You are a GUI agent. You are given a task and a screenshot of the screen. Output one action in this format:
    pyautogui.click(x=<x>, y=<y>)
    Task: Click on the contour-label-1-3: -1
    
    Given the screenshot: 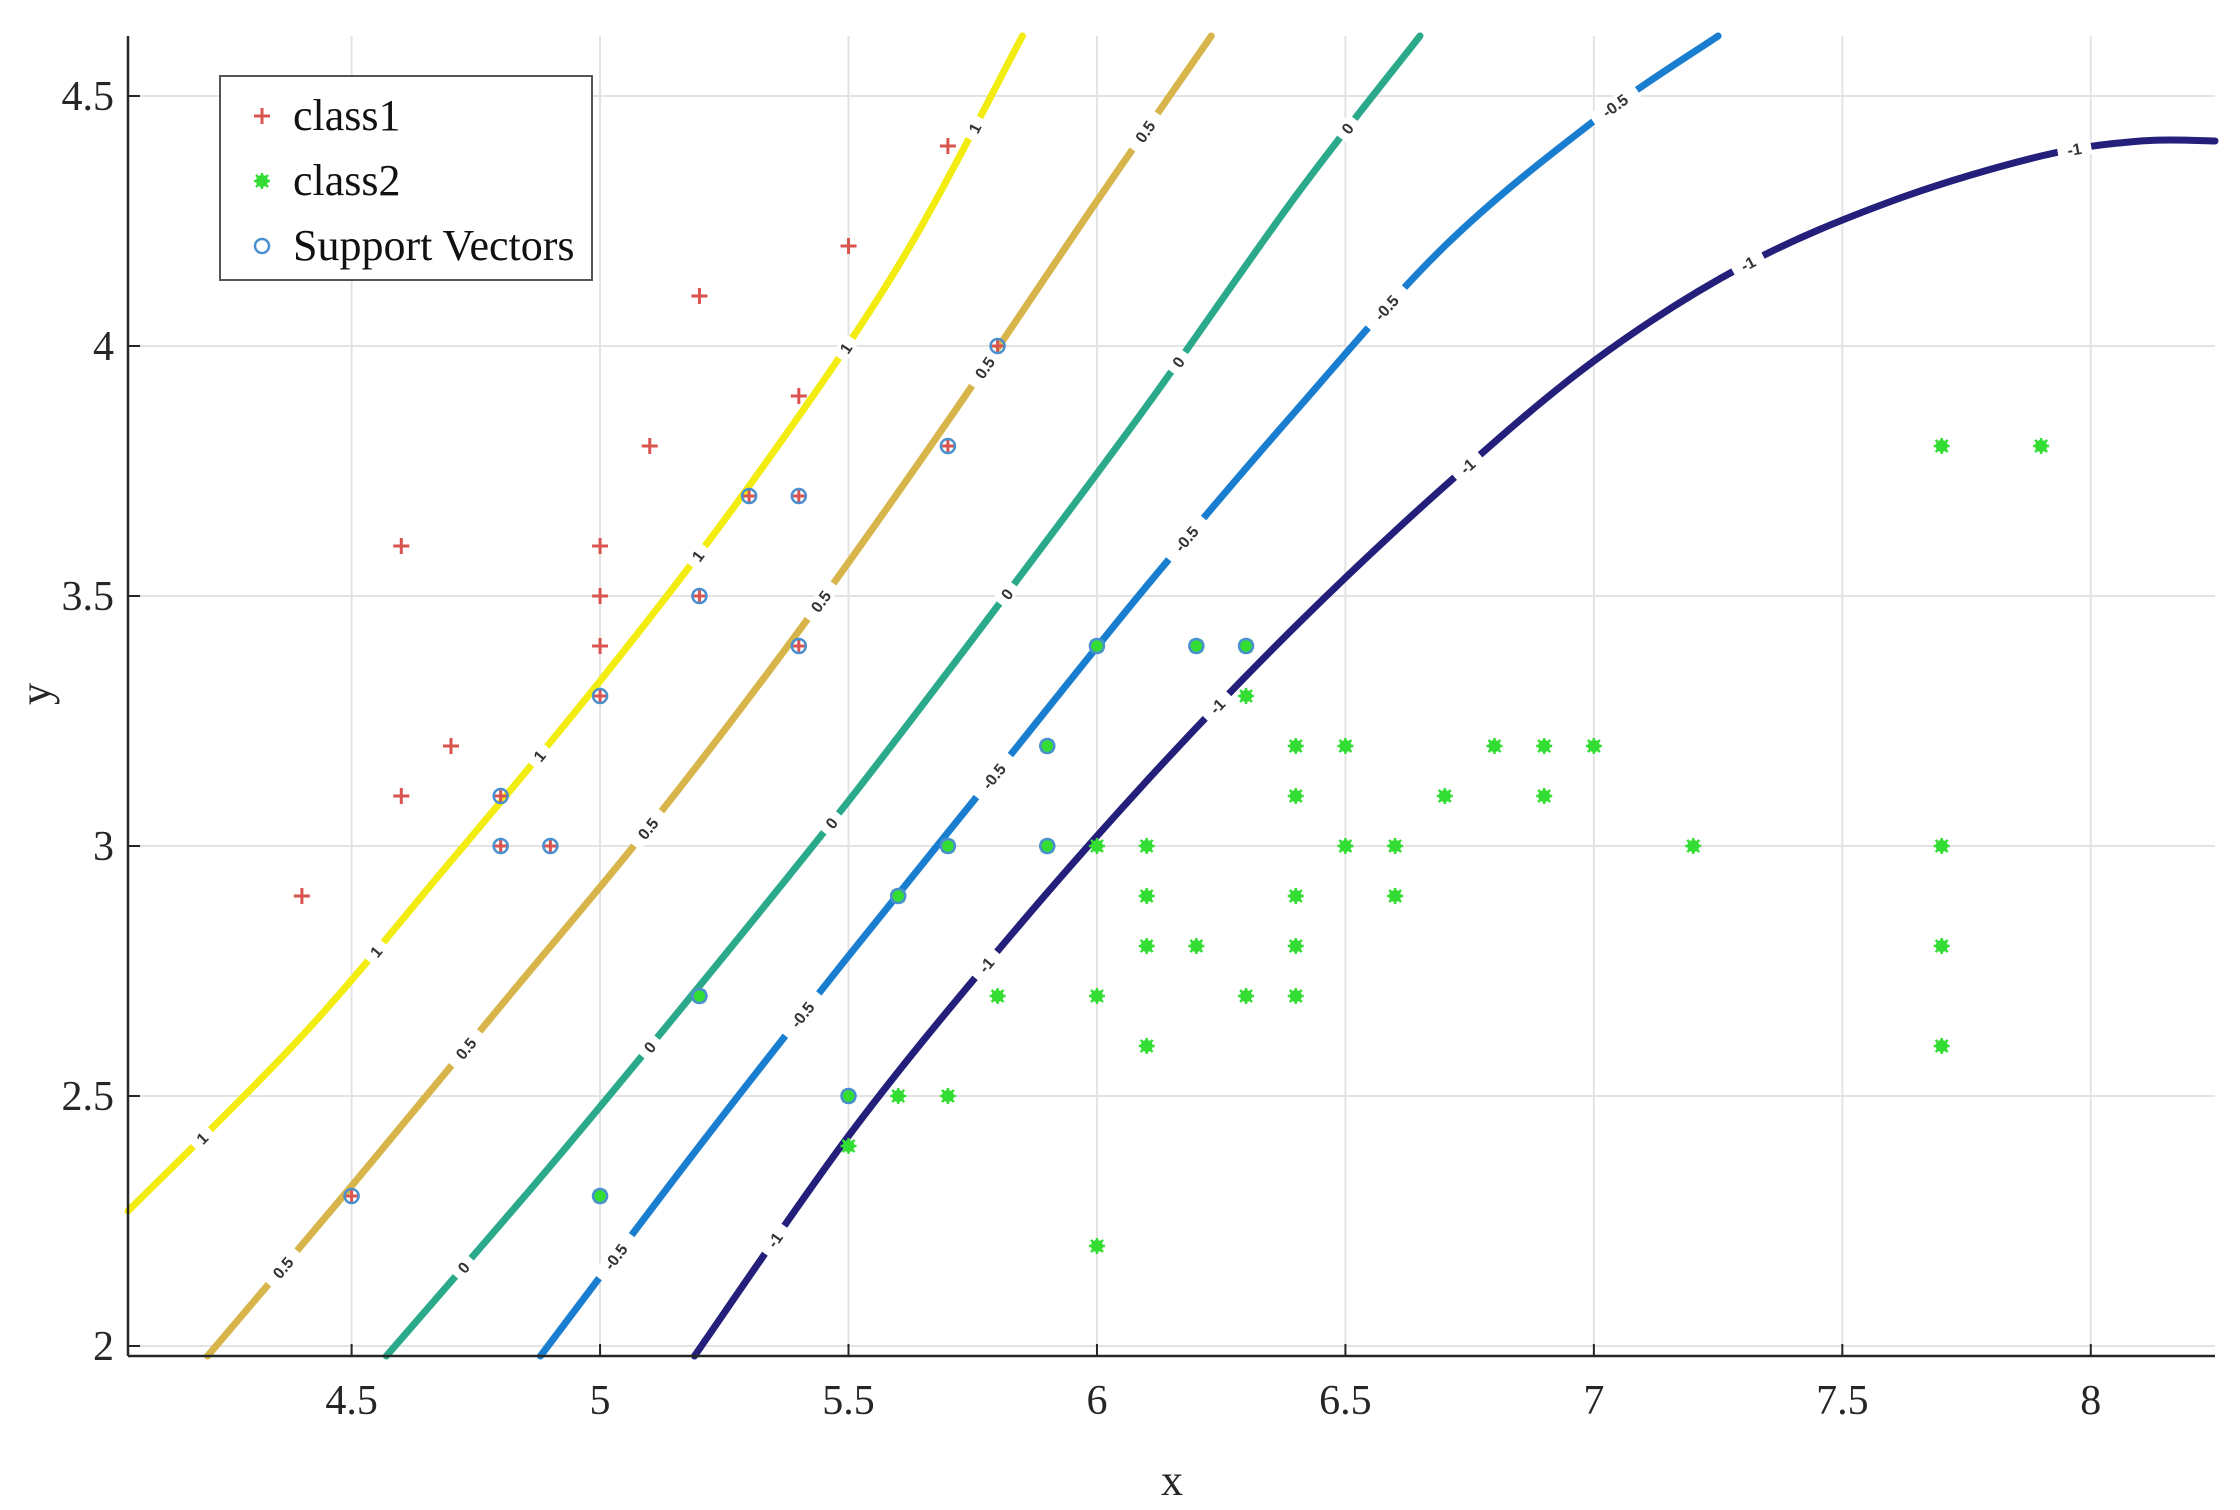 What is the action you would take?
    pyautogui.click(x=1467, y=466)
    